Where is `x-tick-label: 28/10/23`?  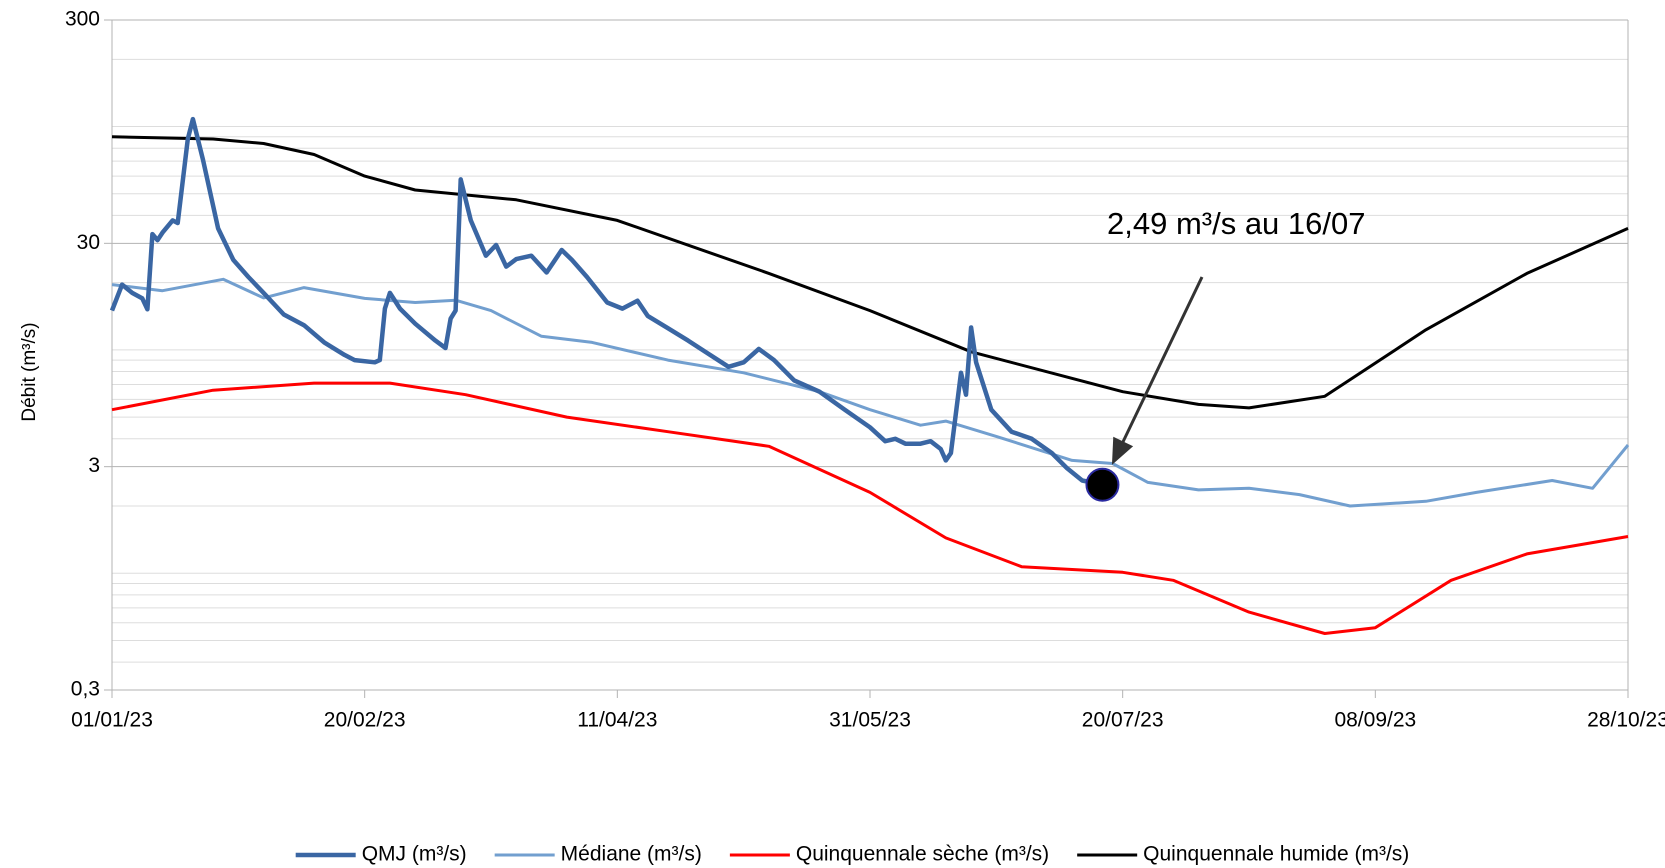
x-tick-label: 28/10/23 is located at coordinates (1626, 720).